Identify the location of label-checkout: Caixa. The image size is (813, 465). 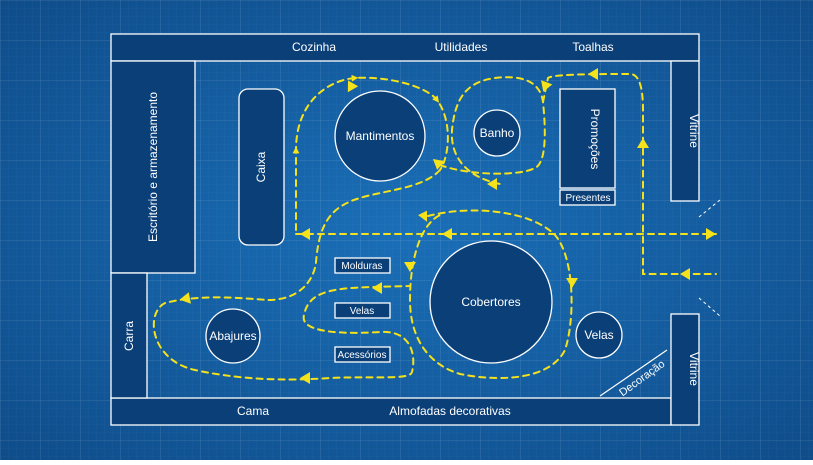
(261, 166).